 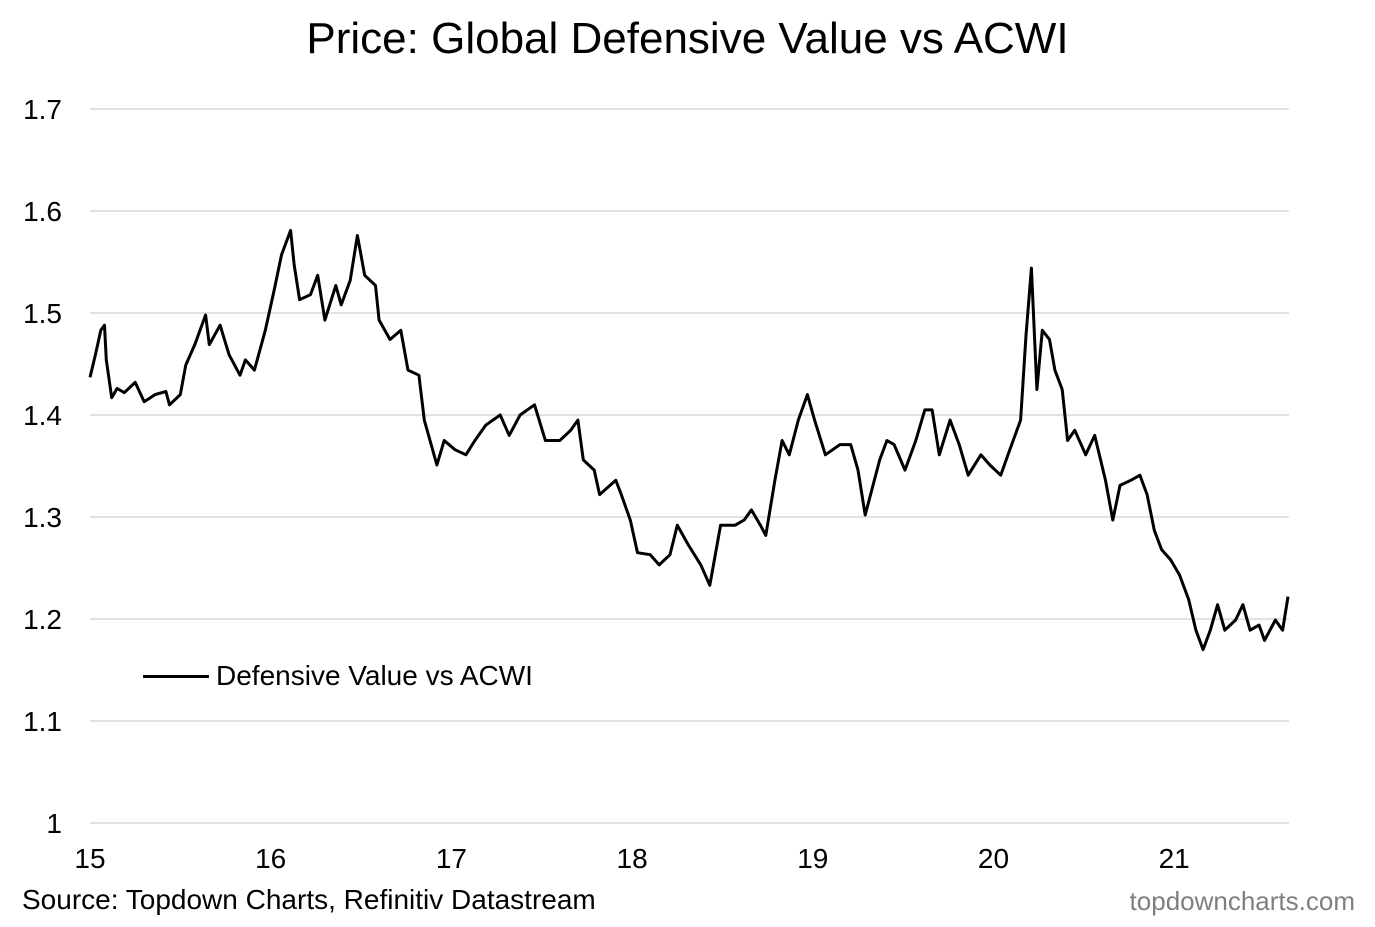 What do you see at coordinates (42, 313) in the screenshot?
I see `y-tick-label: 1.5` at bounding box center [42, 313].